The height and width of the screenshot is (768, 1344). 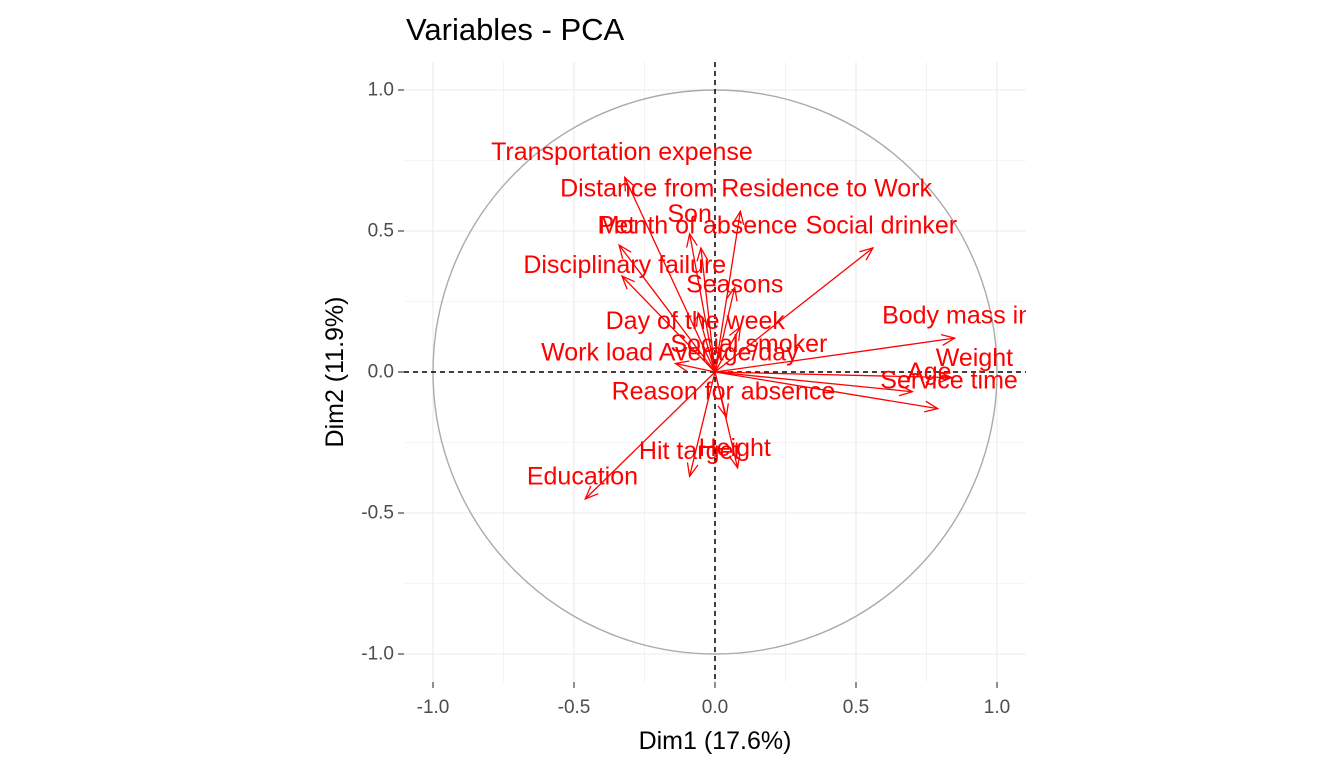 I want to click on x-tick-label: 0.0, so click(x=715, y=707).